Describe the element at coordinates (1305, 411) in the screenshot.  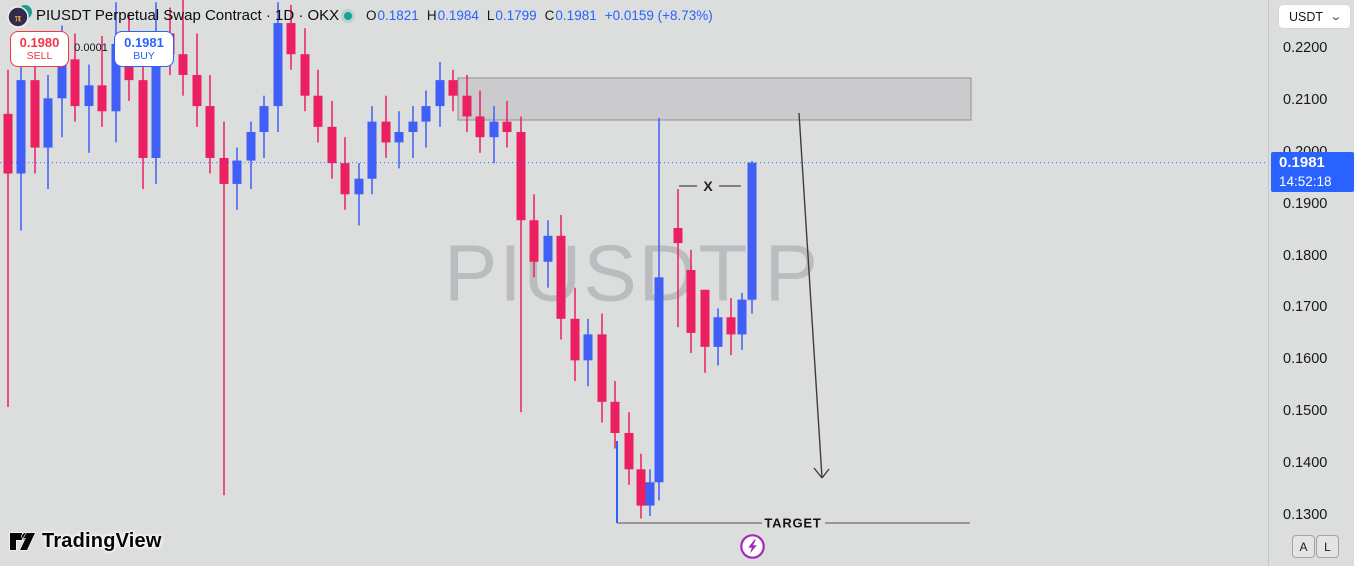
I see `price-tick: 0.1500` at that location.